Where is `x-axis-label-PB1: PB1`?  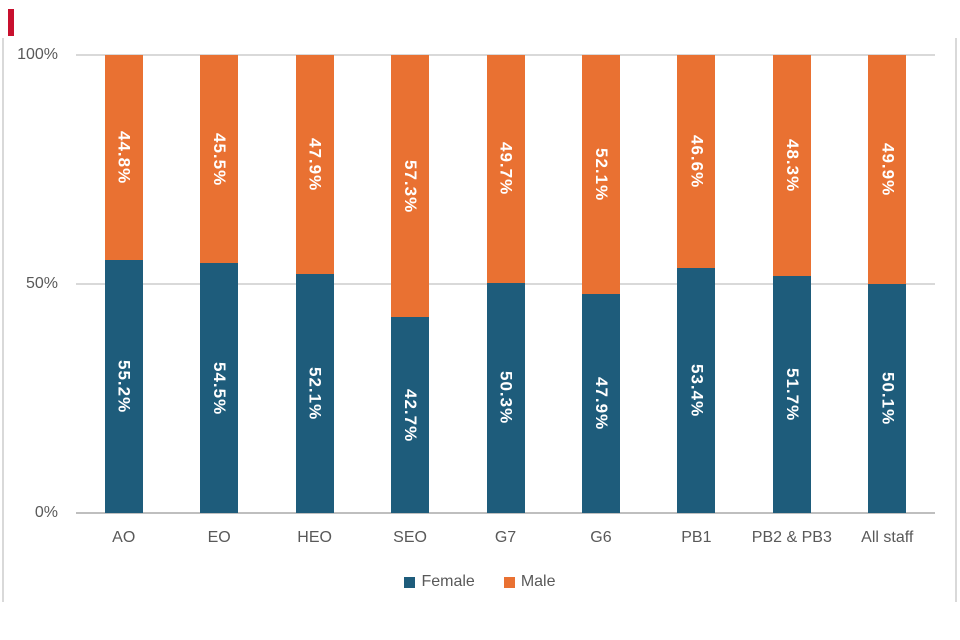
x-axis-label-PB1: PB1 is located at coordinates (696, 537).